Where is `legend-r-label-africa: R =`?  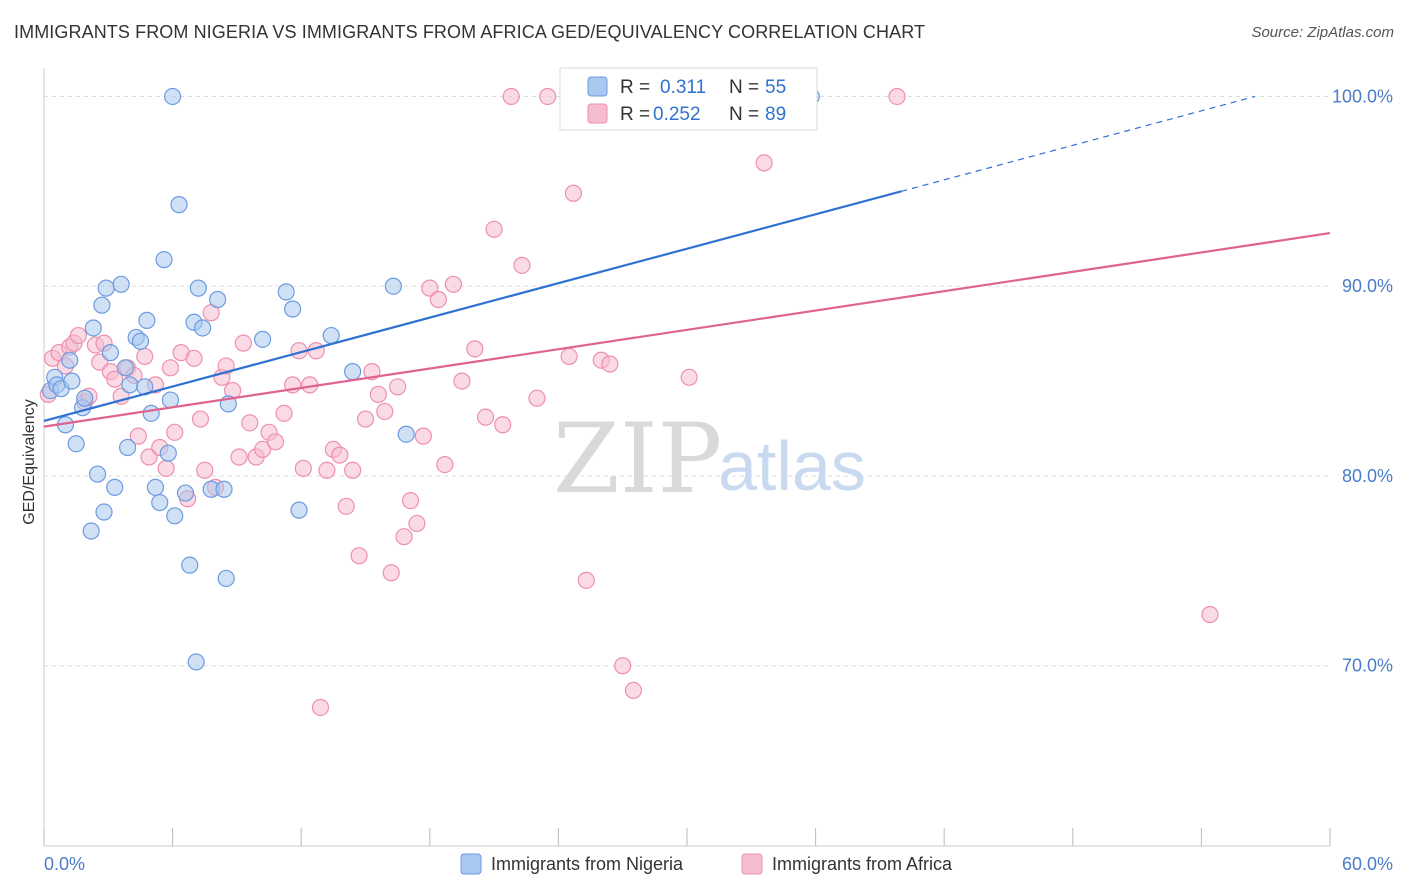
legend-r-label-africa: R = is located at coordinates (635, 114).